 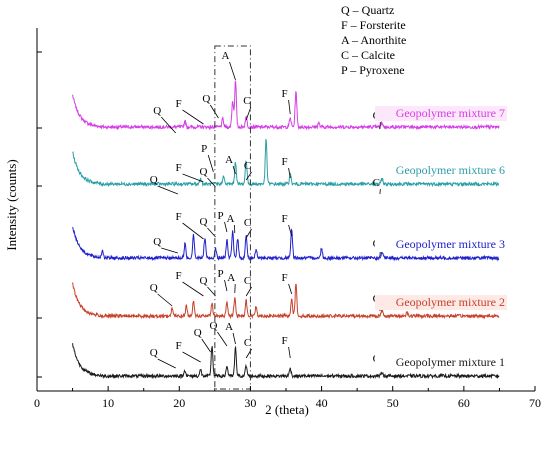 What do you see at coordinates (368, 55) in the screenshot?
I see `legend-entry: C – Calcite` at bounding box center [368, 55].